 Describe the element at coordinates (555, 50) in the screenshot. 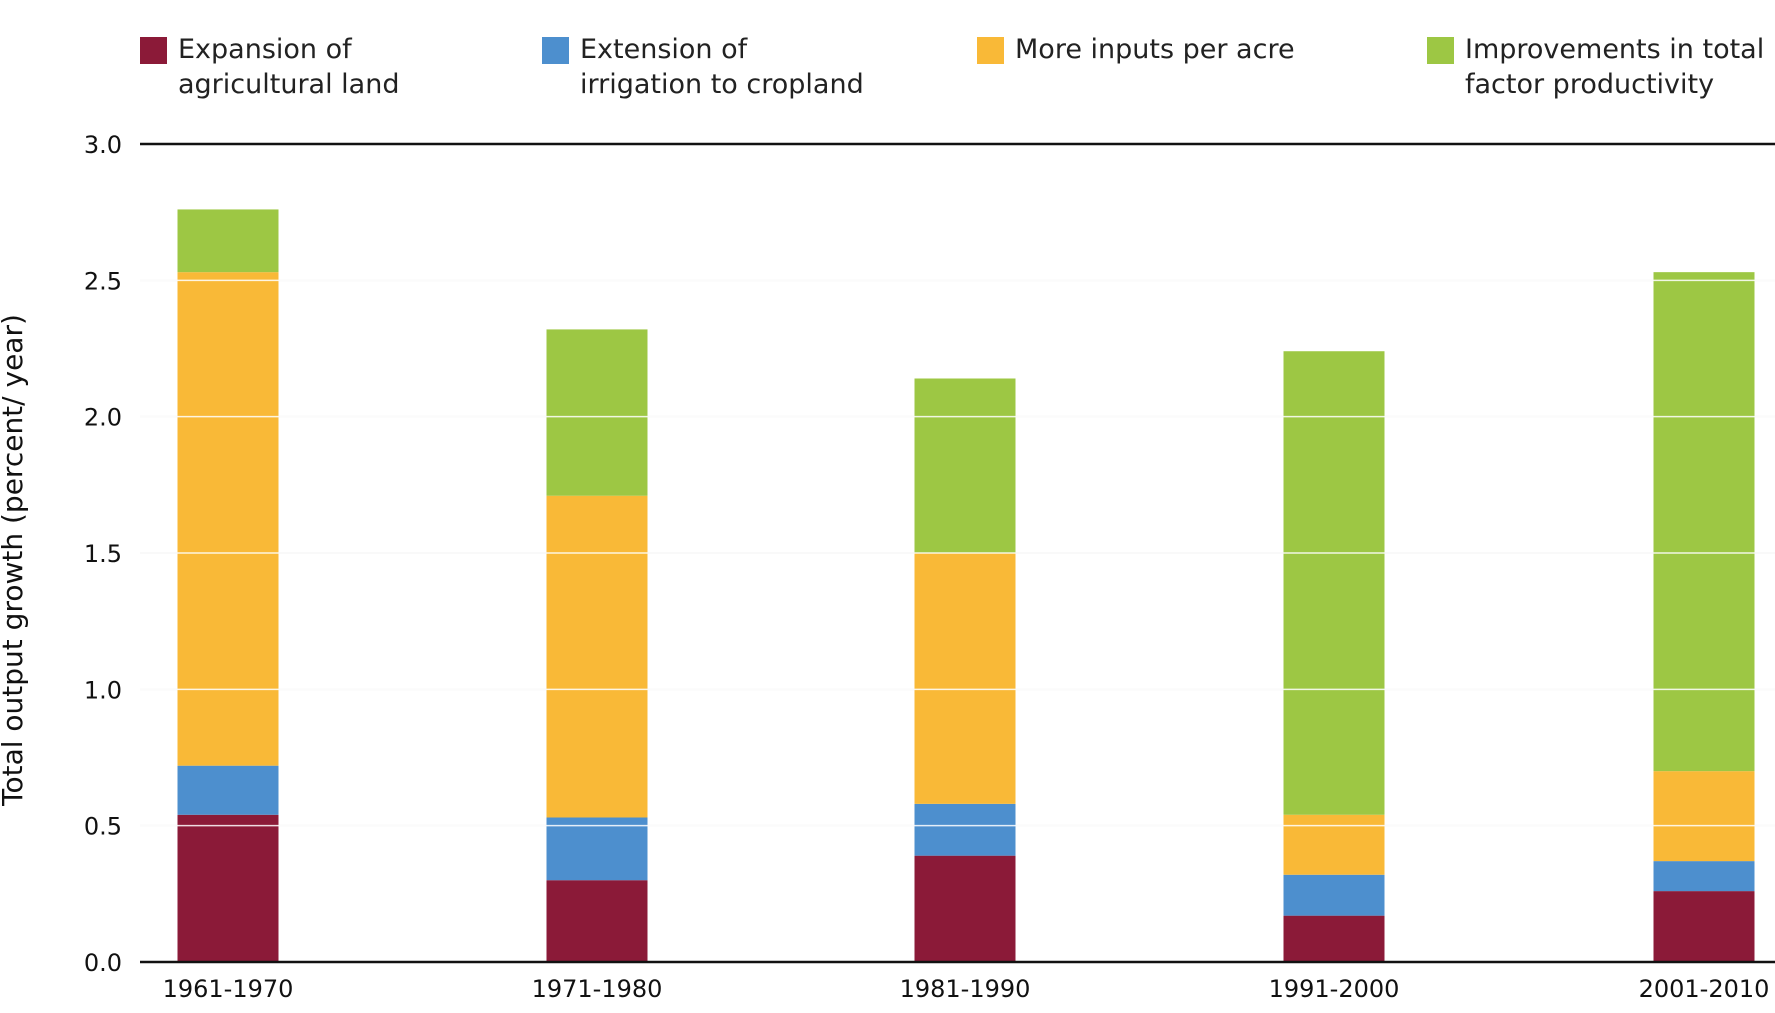

I see `legend-swatch-irrigation` at that location.